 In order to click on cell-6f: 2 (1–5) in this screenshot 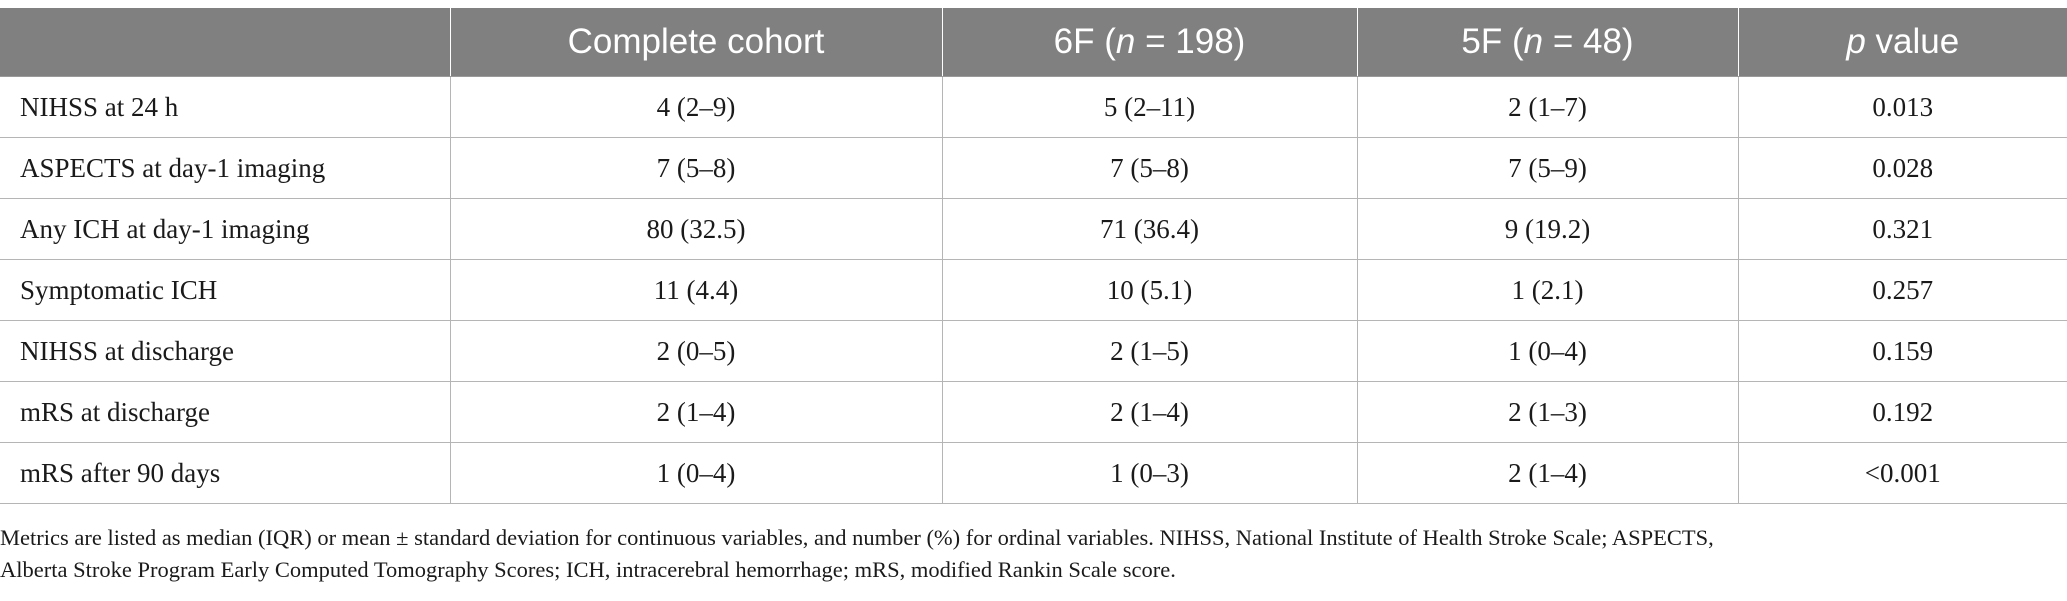, I will do `click(1149, 351)`.